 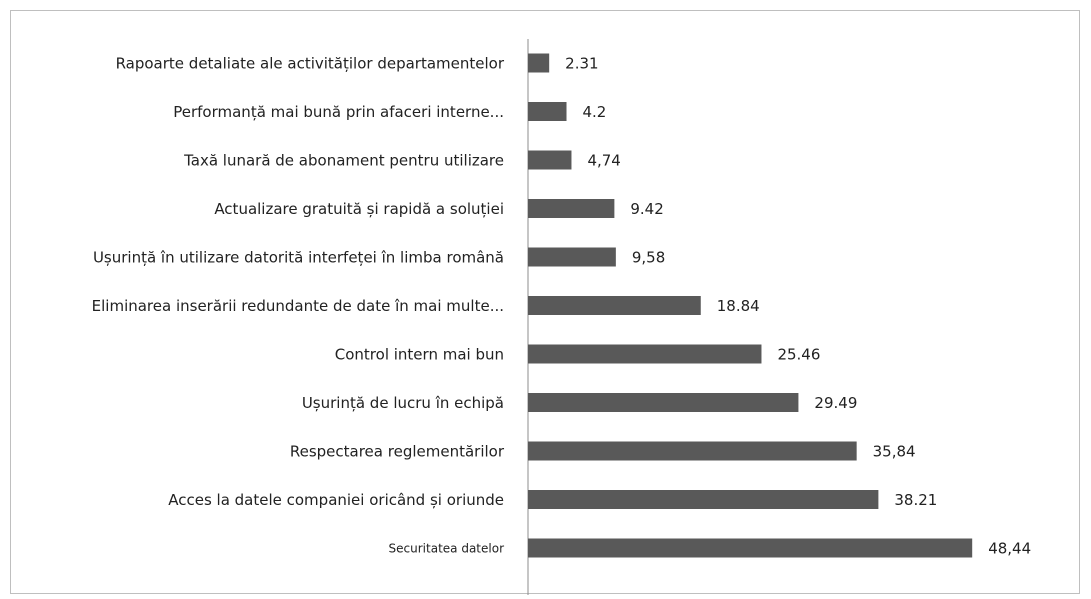 What do you see at coordinates (397, 452) in the screenshot?
I see `category-label: Respectarea reglementărilor` at bounding box center [397, 452].